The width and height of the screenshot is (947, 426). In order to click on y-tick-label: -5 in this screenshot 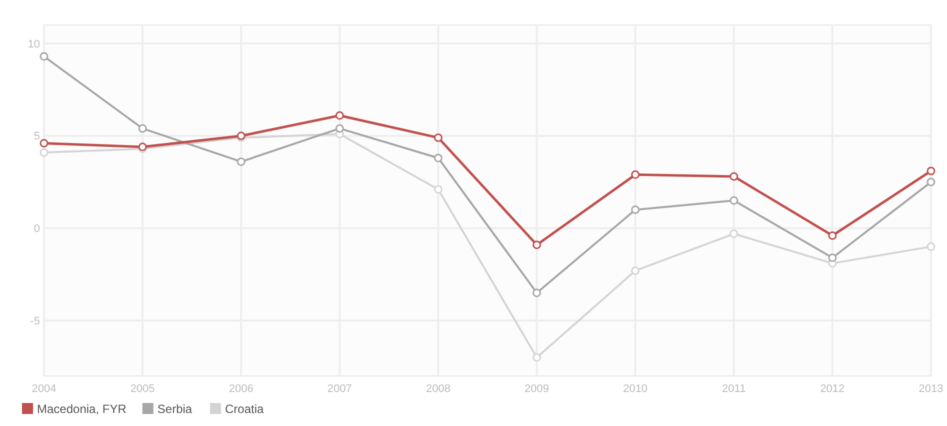, I will do `click(35, 321)`.